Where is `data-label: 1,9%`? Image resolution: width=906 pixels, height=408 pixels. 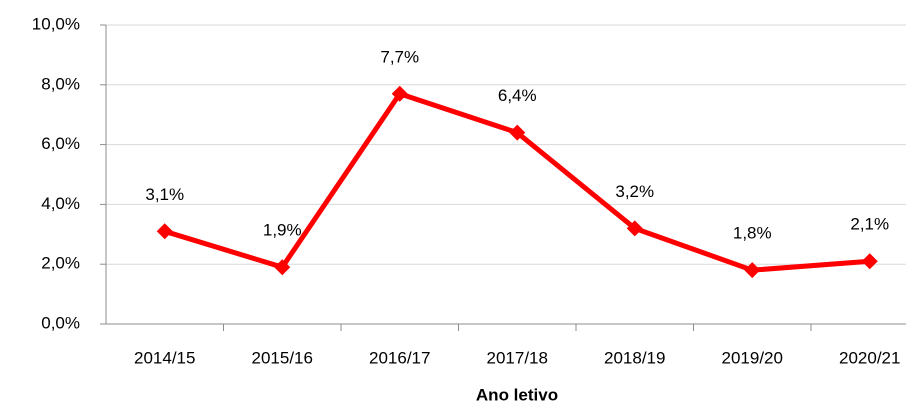 data-label: 1,9% is located at coordinates (282, 230).